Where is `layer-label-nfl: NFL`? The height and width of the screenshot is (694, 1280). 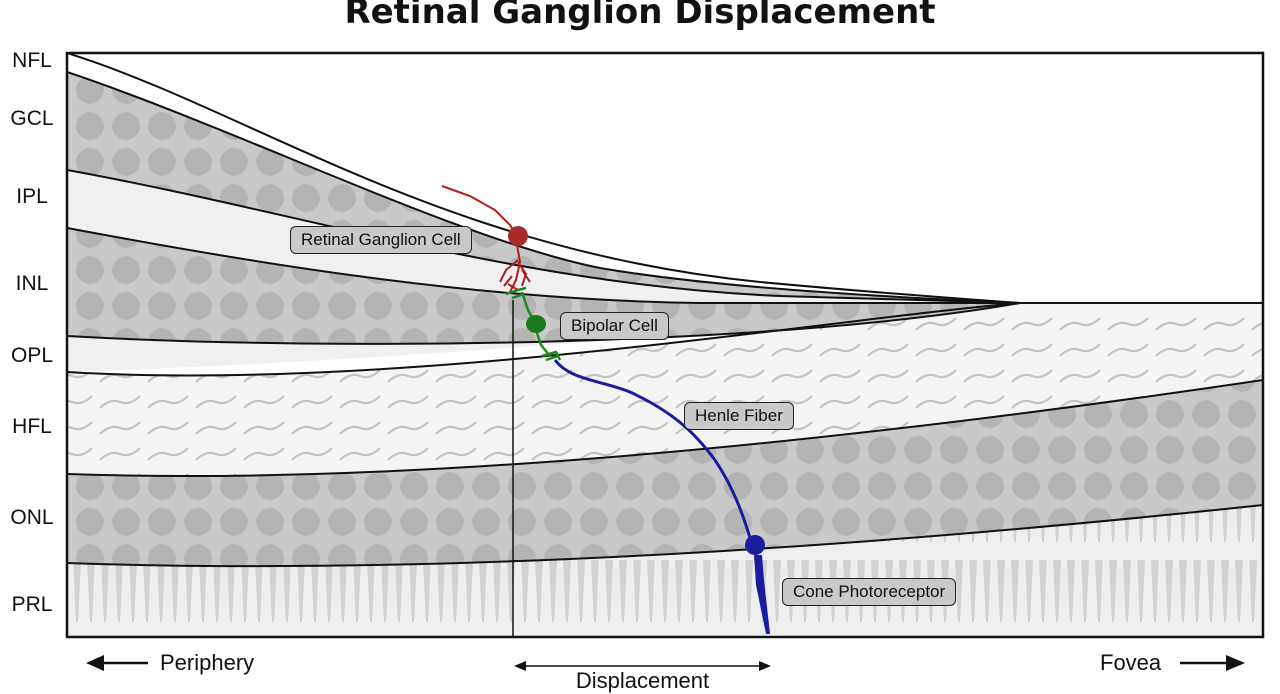
layer-label-nfl: NFL is located at coordinates (32, 60).